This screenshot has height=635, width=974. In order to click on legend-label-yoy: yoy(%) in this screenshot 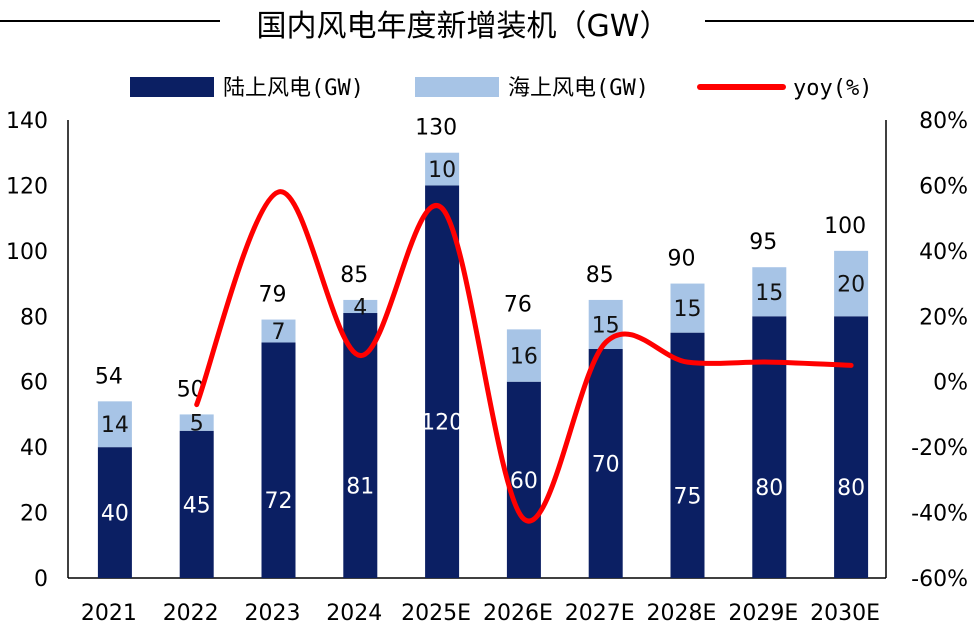, I will do `click(832, 88)`.